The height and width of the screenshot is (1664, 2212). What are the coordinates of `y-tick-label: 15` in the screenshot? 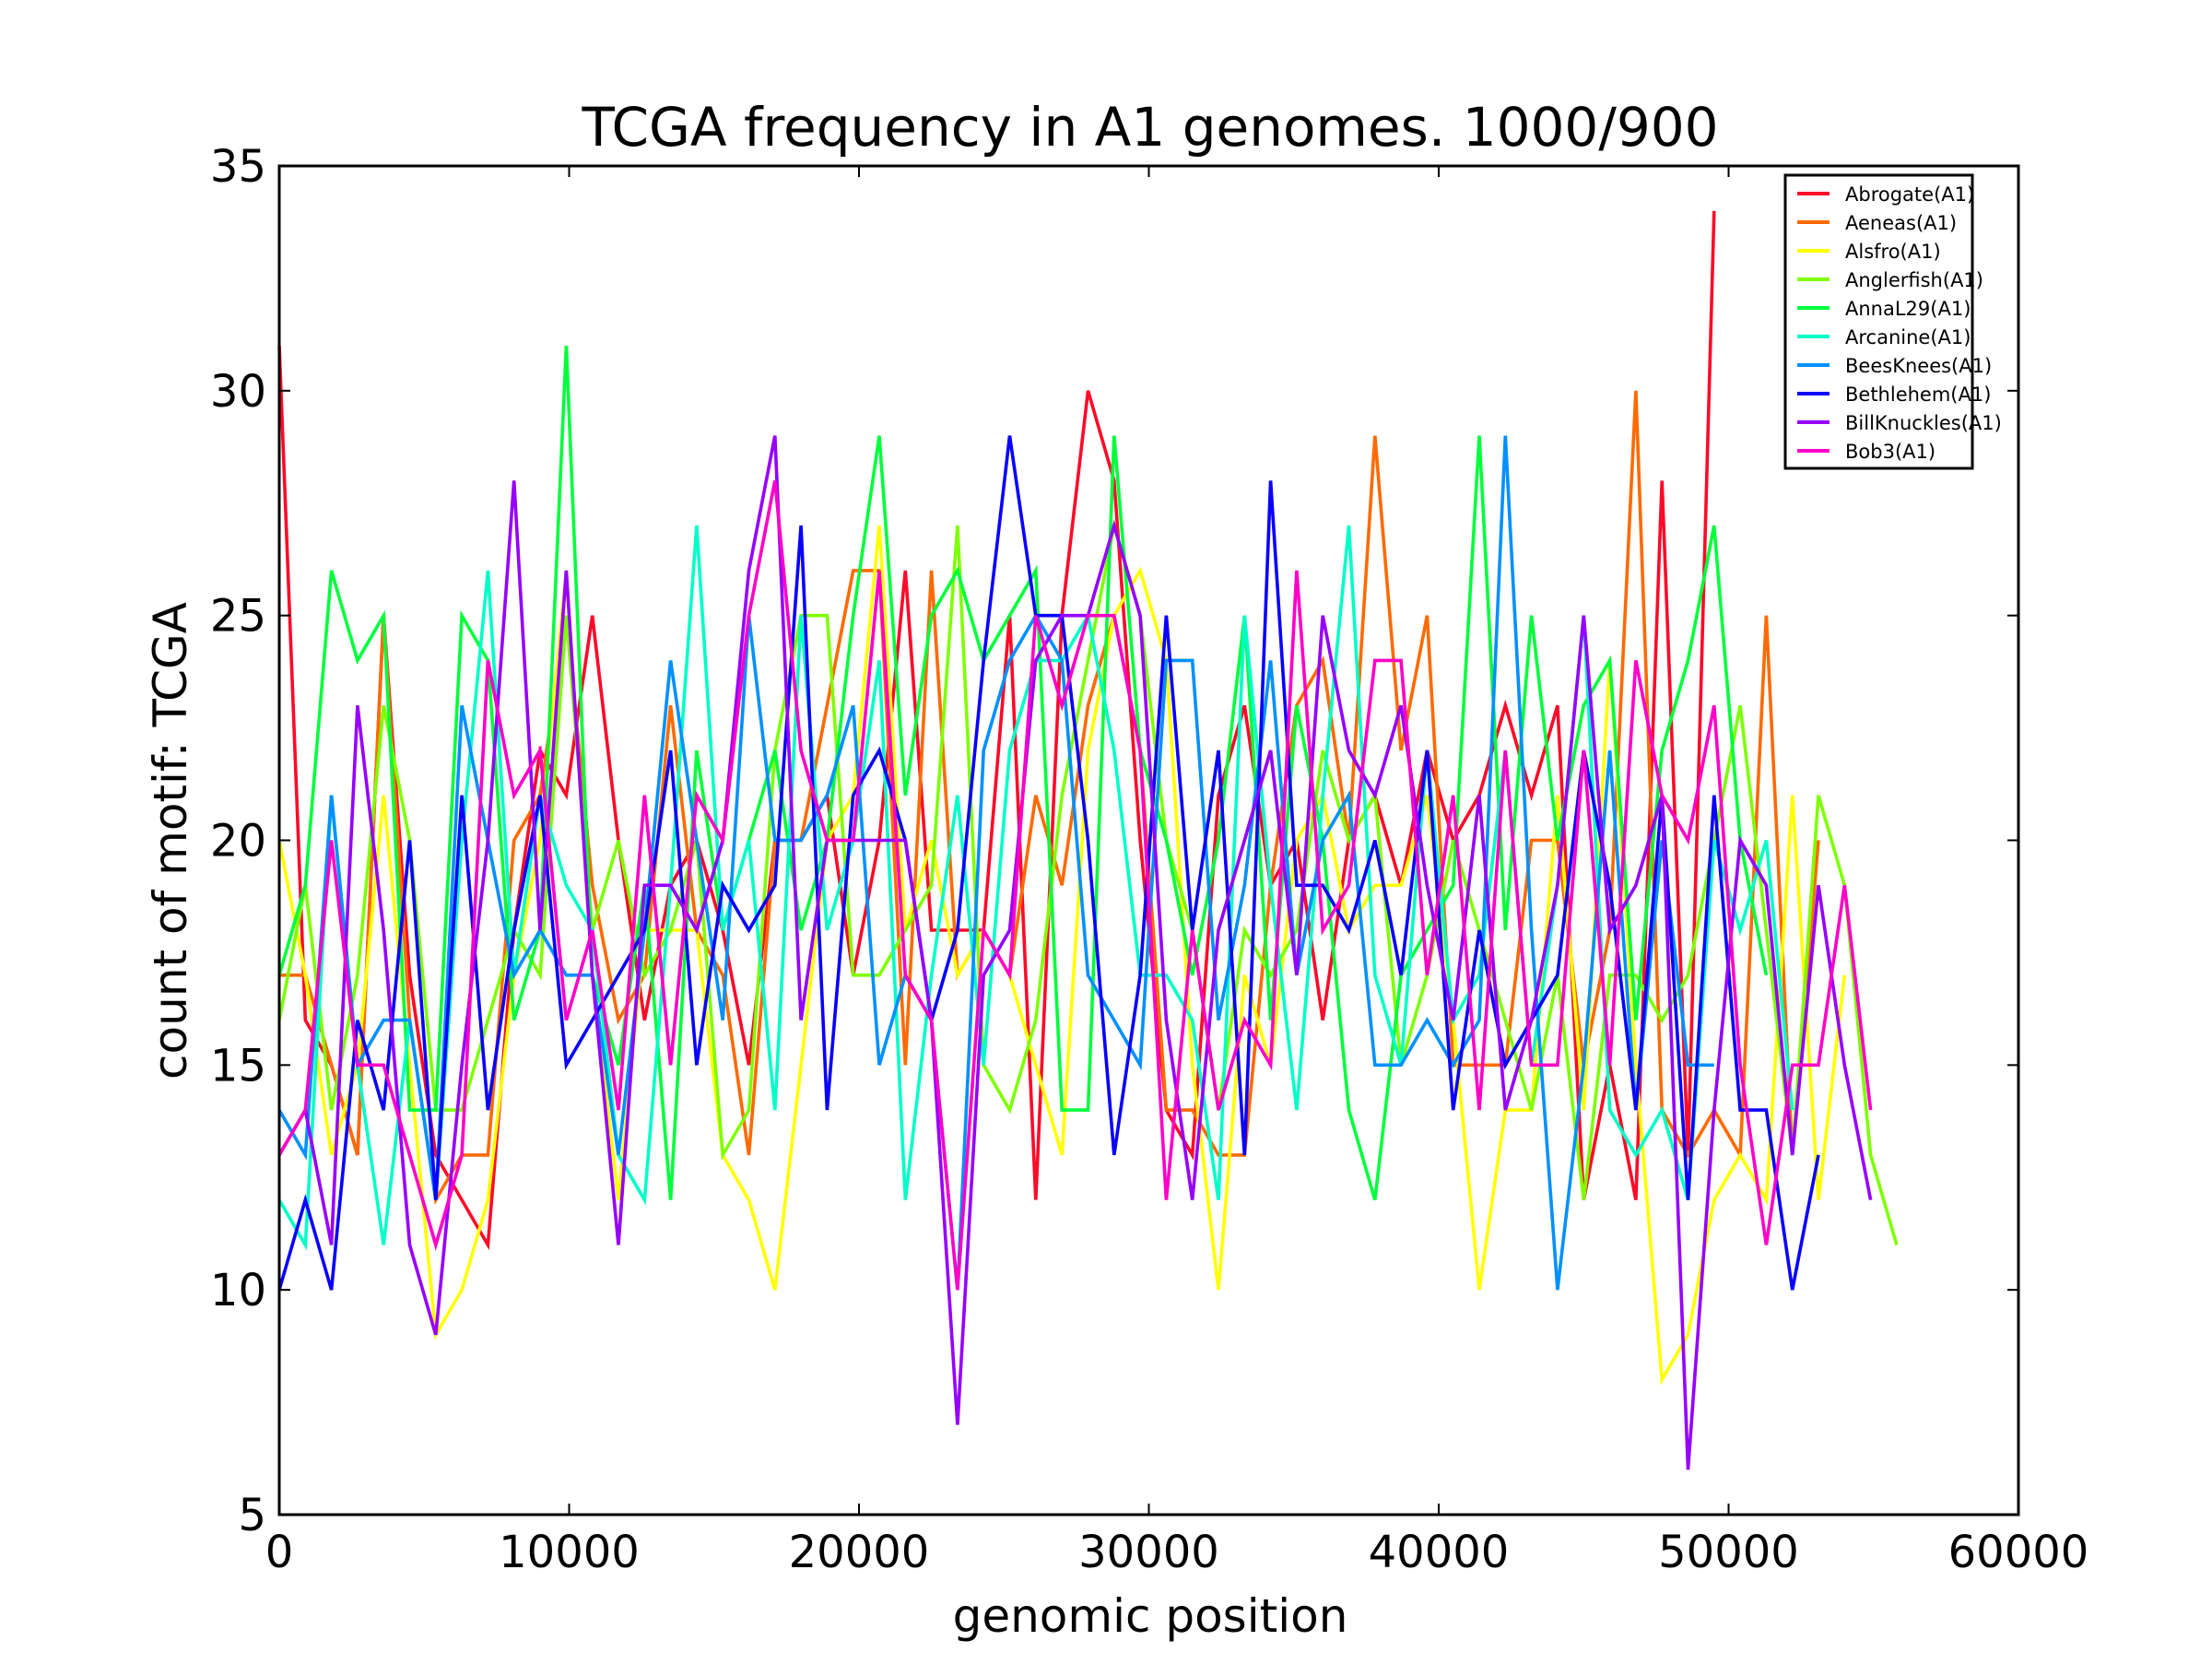 It's located at (238, 1066).